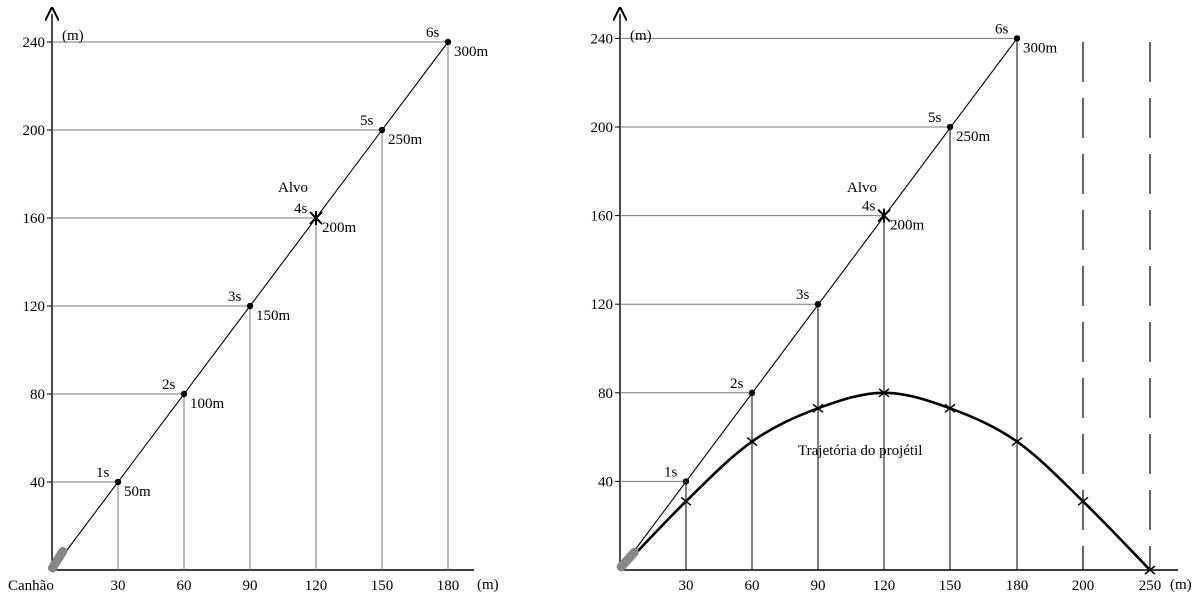 Image resolution: width=1200 pixels, height=597 pixels. Describe the element at coordinates (207, 404) in the screenshot. I see `left-distance-label: 100m` at that location.